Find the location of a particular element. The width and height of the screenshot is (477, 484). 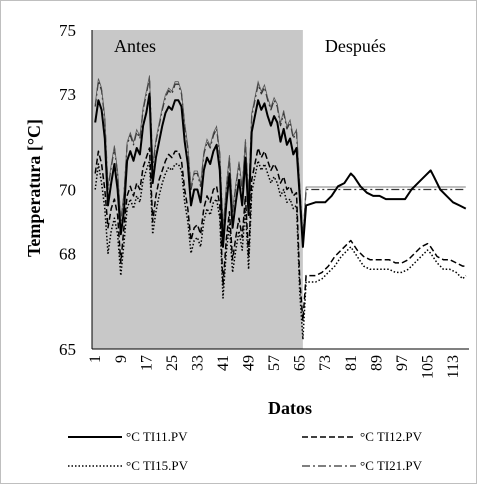

x-tick-label-3: 25 is located at coordinates (172, 363).